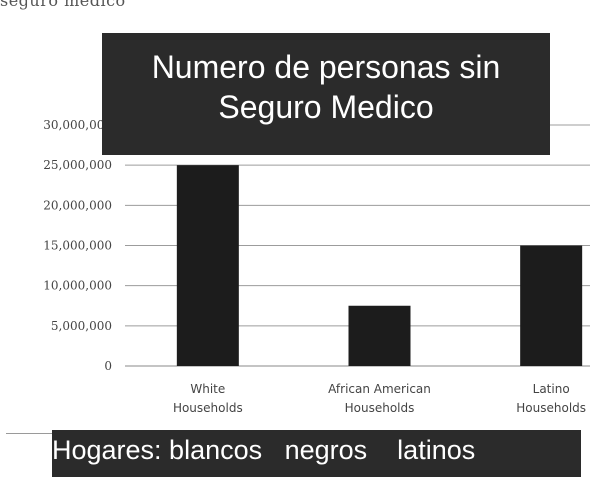 Image resolution: width=599 pixels, height=478 pixels. I want to click on cropped-header-text: seguro medico, so click(63, 5).